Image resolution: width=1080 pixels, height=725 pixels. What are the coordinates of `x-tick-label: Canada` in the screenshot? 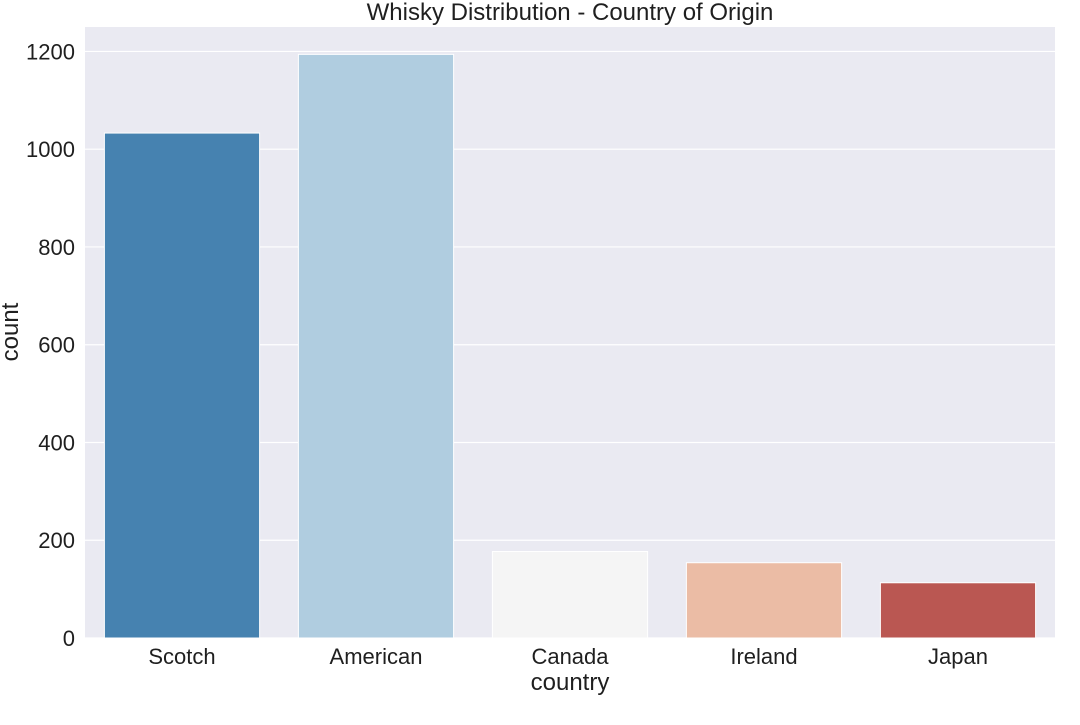 It's located at (570, 656).